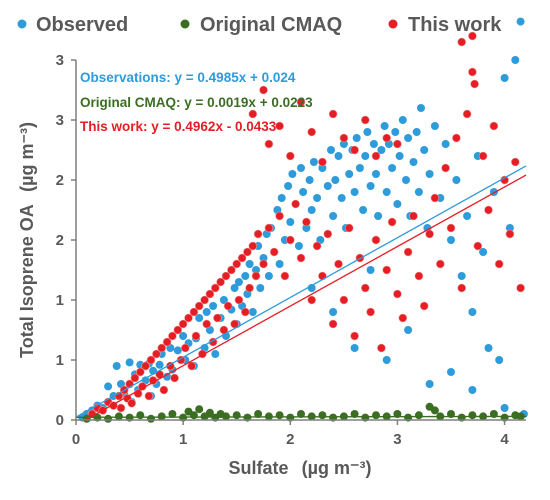 Image resolution: width=550 pixels, height=500 pixels. I want to click on fit-equation-observed: Observations: y = 0.4985x + 0.024, so click(188, 77).